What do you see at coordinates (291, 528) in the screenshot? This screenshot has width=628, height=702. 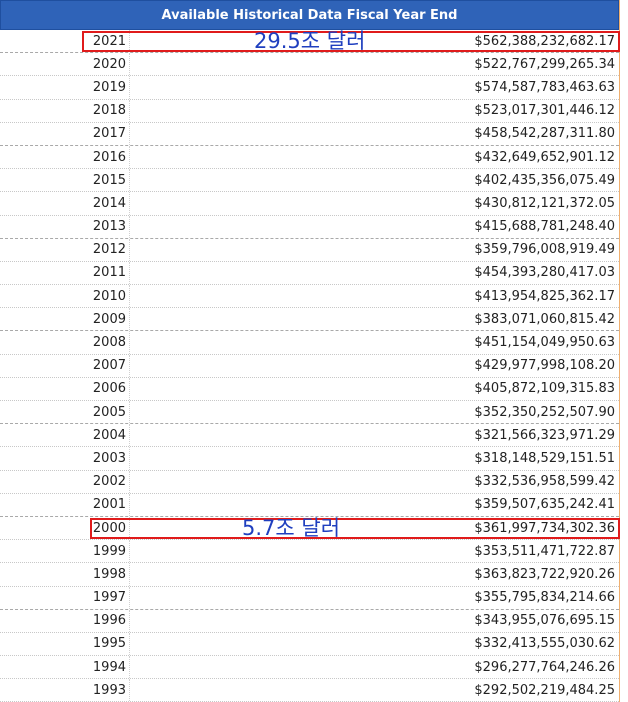 I see `annotation-2000: 5.7조 달러` at bounding box center [291, 528].